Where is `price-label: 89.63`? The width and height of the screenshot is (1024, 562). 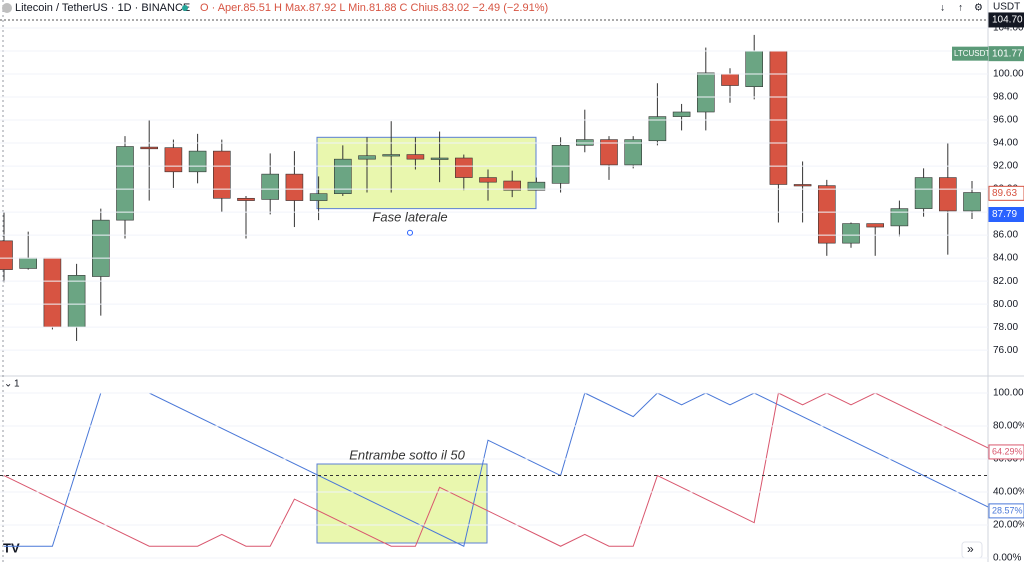 price-label: 89.63 is located at coordinates (1004, 193).